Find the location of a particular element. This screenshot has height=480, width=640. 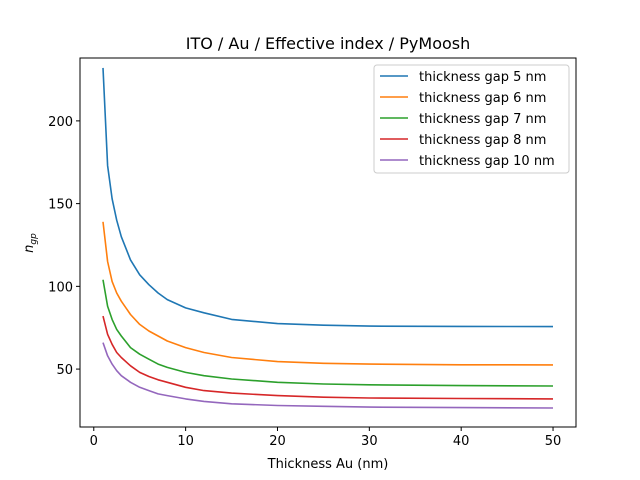

y-axis-label-sub: gp is located at coordinates (34, 239).